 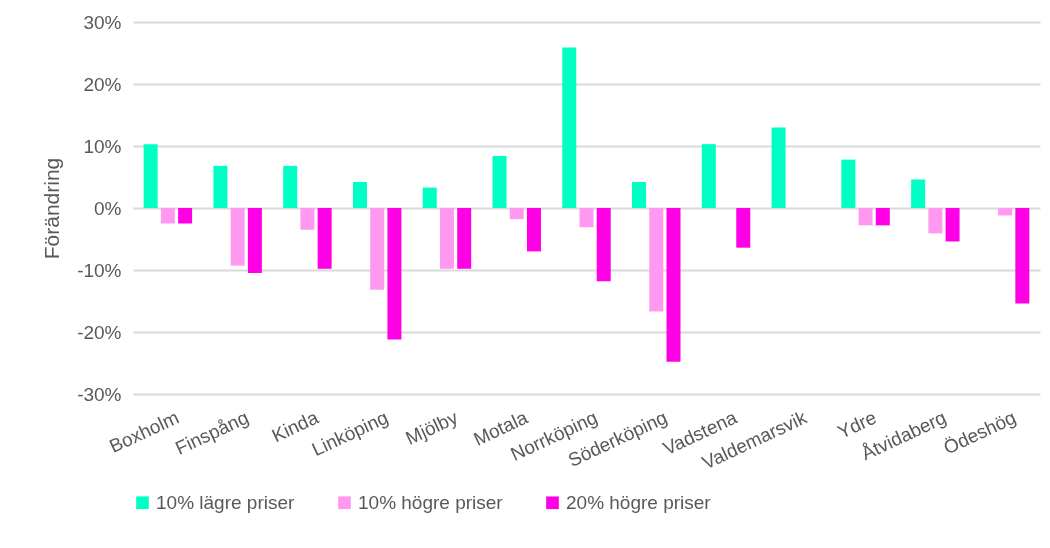 I want to click on legend-label: 20% högre priser, so click(x=639, y=502).